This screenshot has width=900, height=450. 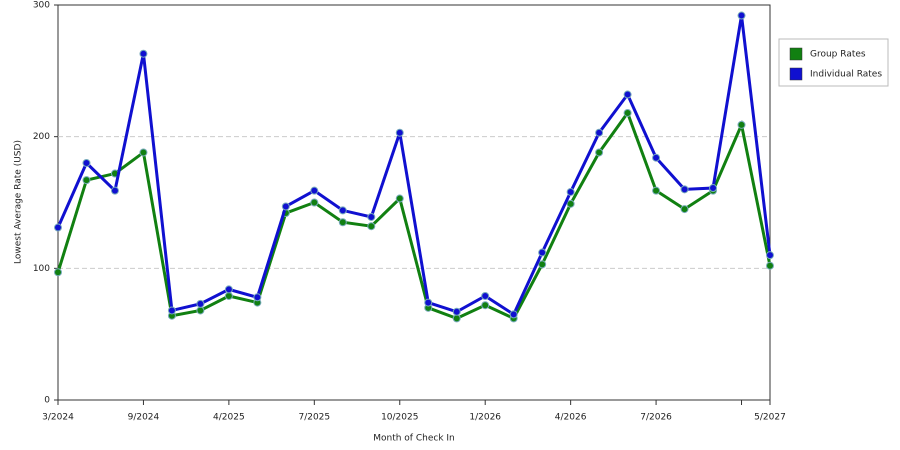 I want to click on x-tick-label: 1/2026, so click(x=485, y=418).